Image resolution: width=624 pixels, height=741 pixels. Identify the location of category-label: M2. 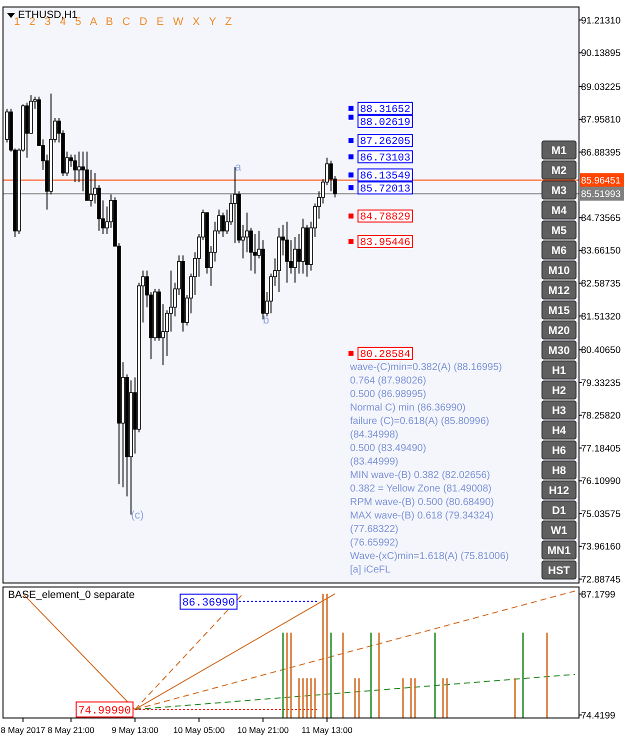
(559, 170).